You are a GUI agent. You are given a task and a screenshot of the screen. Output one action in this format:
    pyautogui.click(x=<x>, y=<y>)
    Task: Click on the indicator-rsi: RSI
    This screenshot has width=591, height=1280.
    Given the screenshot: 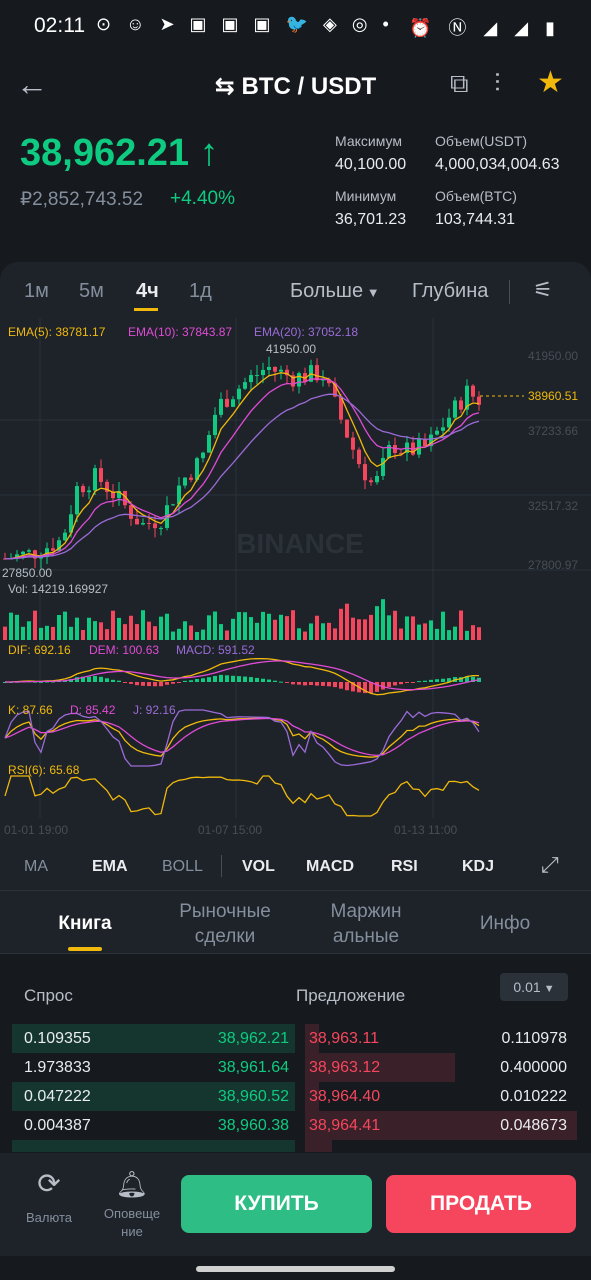 What is the action you would take?
    pyautogui.click(x=404, y=866)
    